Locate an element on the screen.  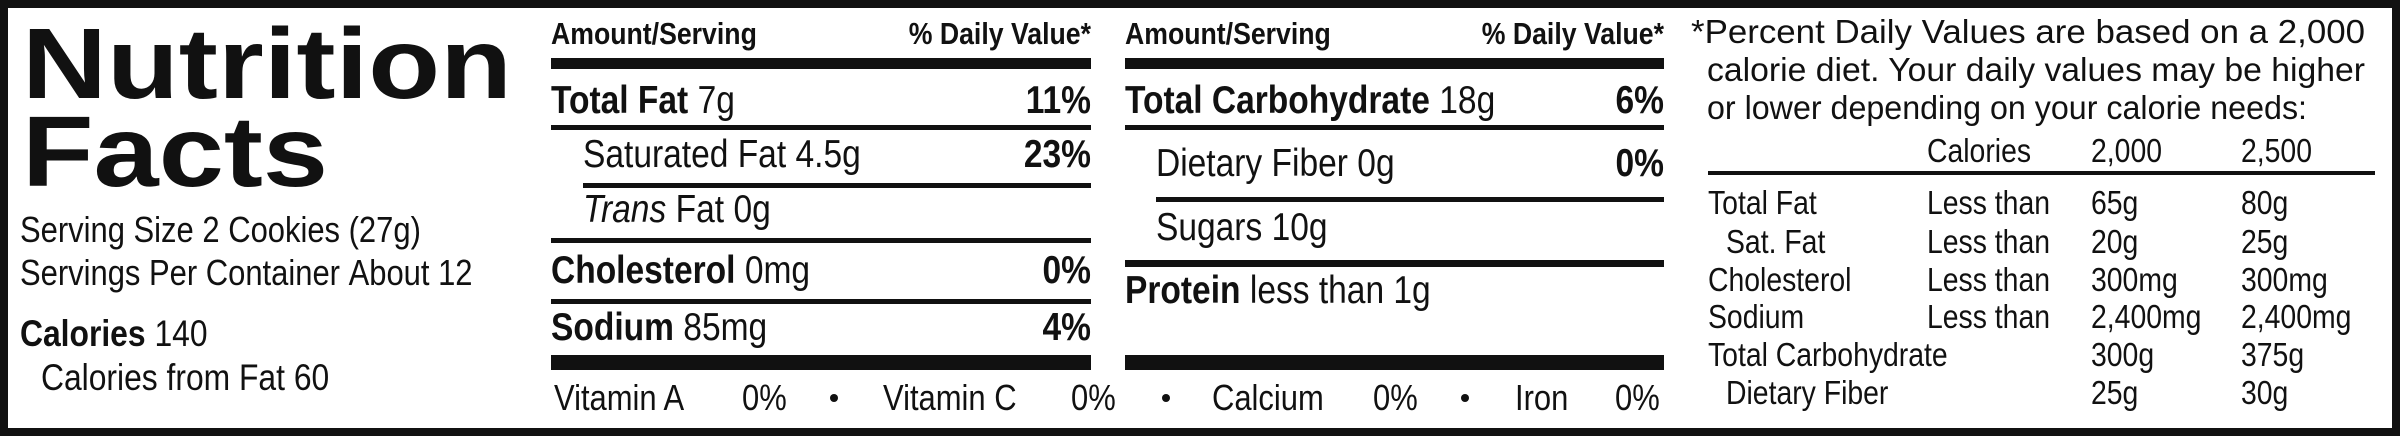
calories-part: Calories is located at coordinates (83, 334).